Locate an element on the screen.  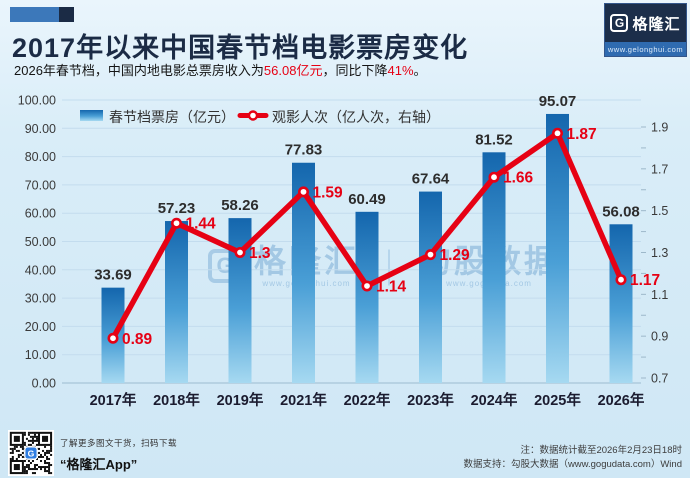
right-axis-labels: 0.7 0.9 1.1 1.3 1.5 1.7 1.9 is located at coordinates (654, 253).